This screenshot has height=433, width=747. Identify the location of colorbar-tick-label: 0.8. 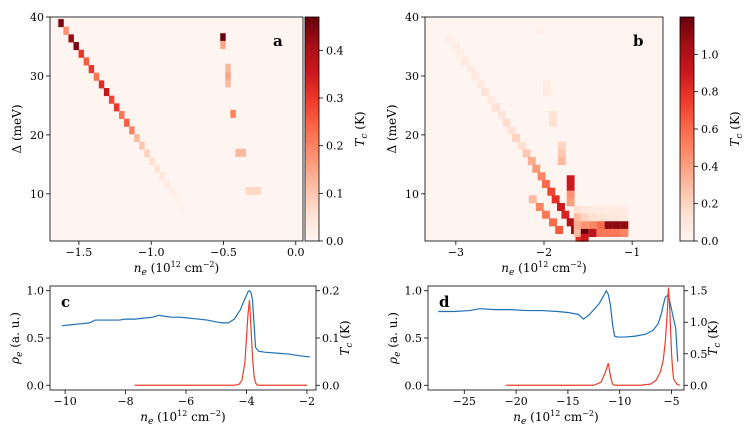
(710, 92).